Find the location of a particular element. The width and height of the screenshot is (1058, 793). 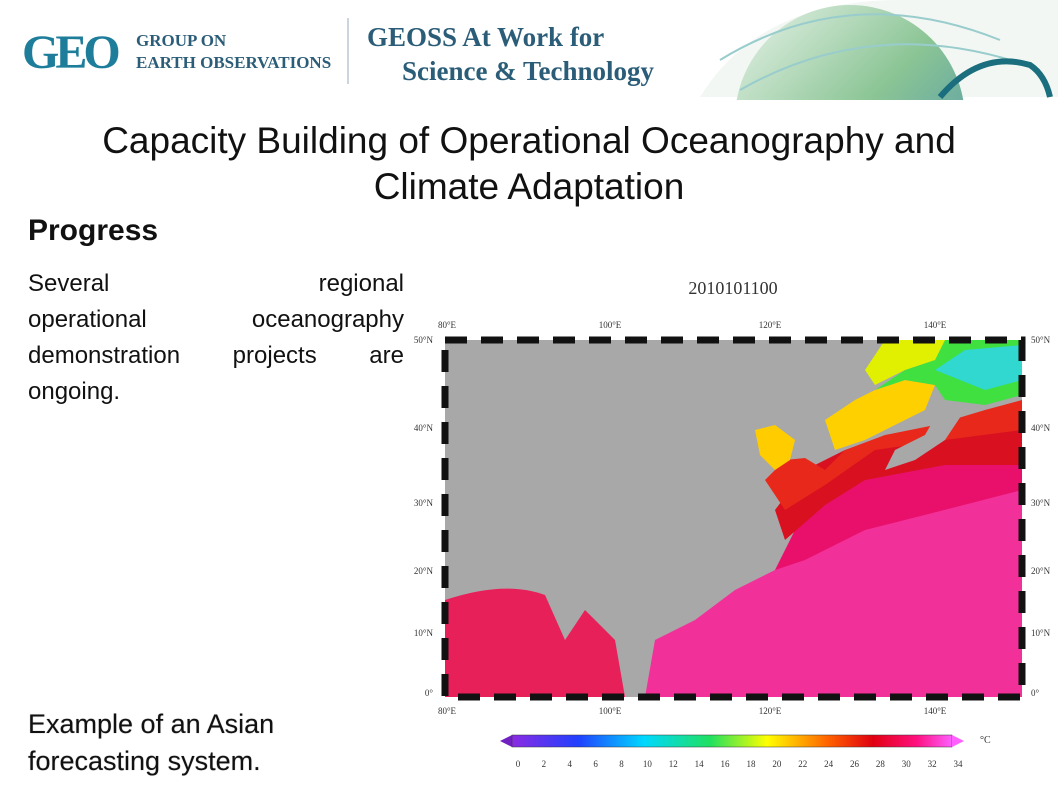

colorbar-label: 10 is located at coordinates (648, 764).